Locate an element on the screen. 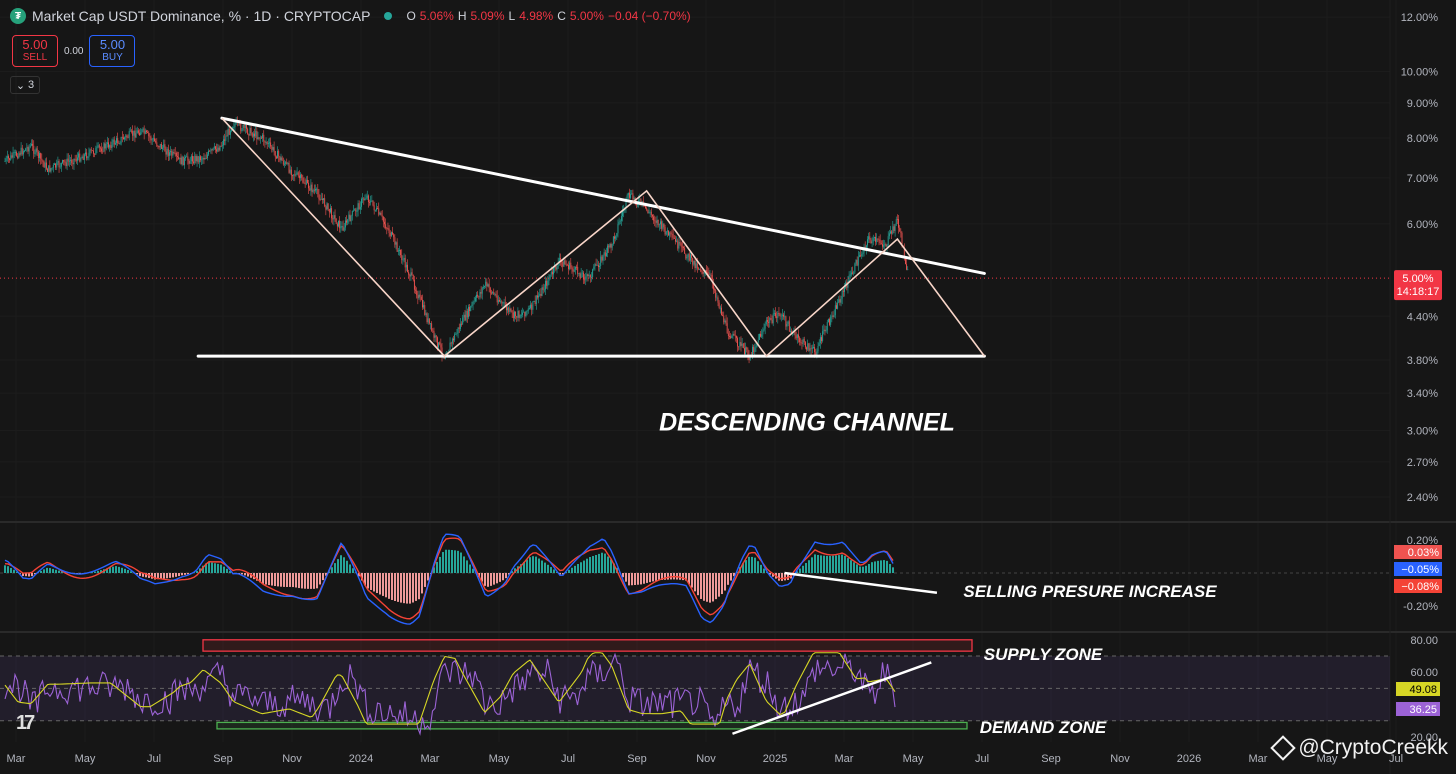 The width and height of the screenshot is (1456, 774). rsi-zone-label: SUPPLY ZONE is located at coordinates (1043, 654).